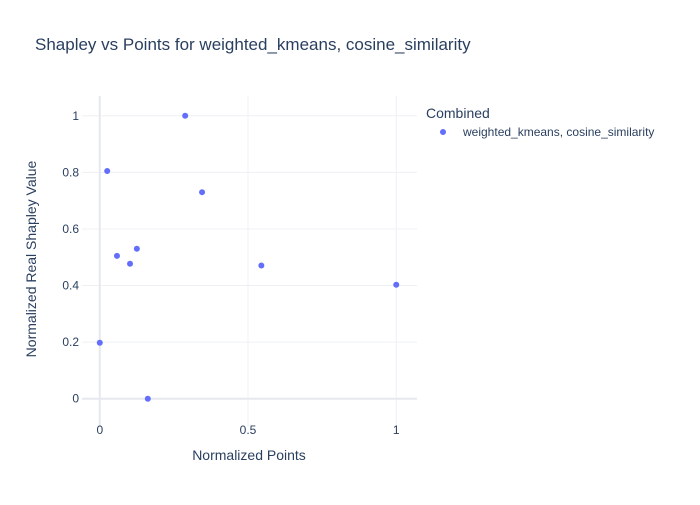 The height and width of the screenshot is (505, 700). I want to click on x-axis-title: Normalized Points, so click(249, 455).